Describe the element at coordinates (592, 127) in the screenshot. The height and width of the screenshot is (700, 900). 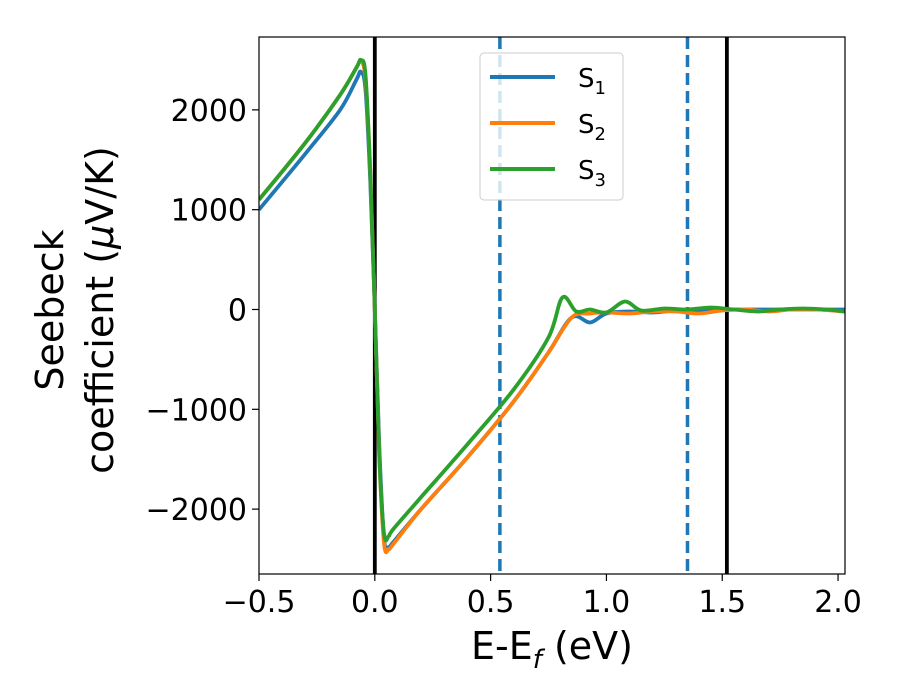
I see `legend-label-s2: S2` at that location.